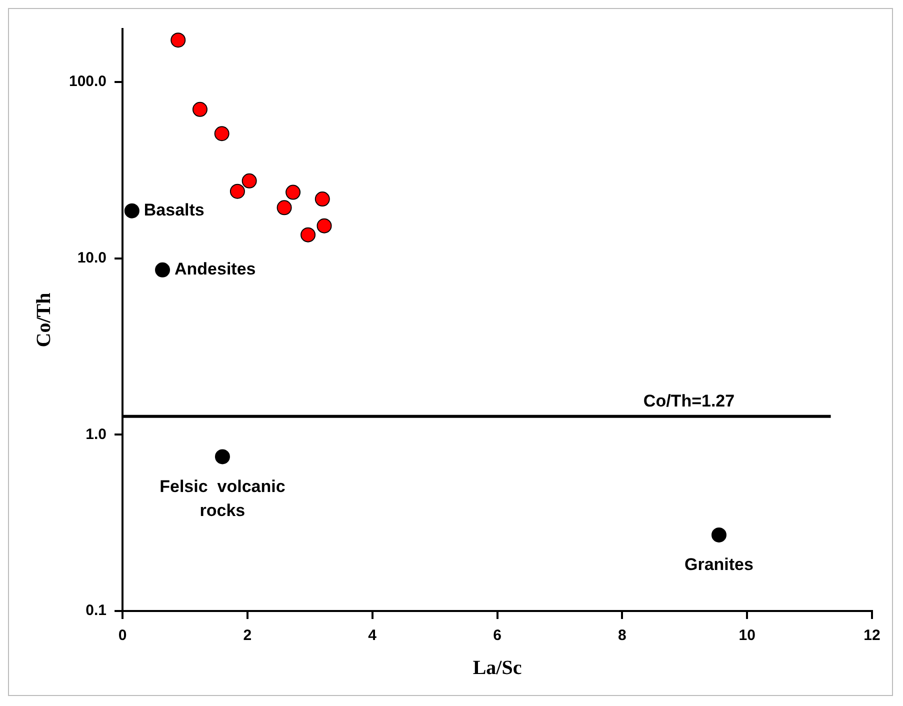 This screenshot has width=903, height=706. I want to click on x-tick-label: 0, so click(122, 635).